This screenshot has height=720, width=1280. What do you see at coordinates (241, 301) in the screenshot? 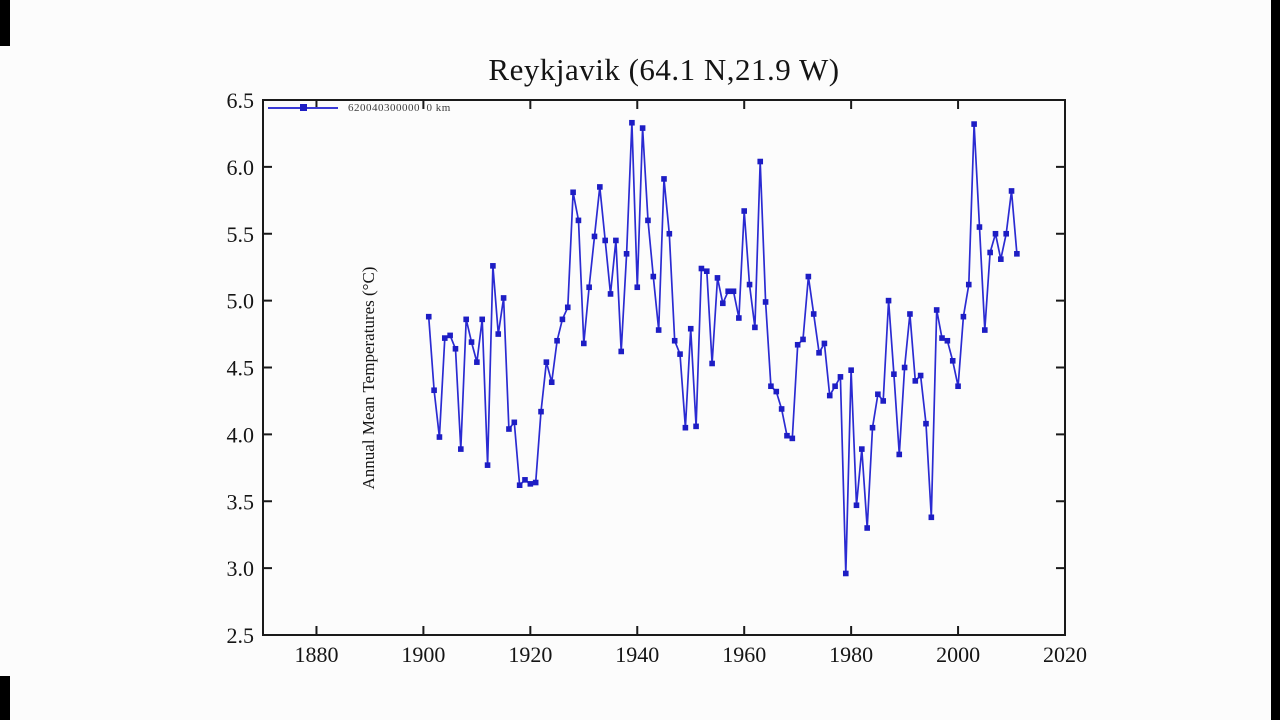
I see `y-tick-label: 5.0` at bounding box center [241, 301].